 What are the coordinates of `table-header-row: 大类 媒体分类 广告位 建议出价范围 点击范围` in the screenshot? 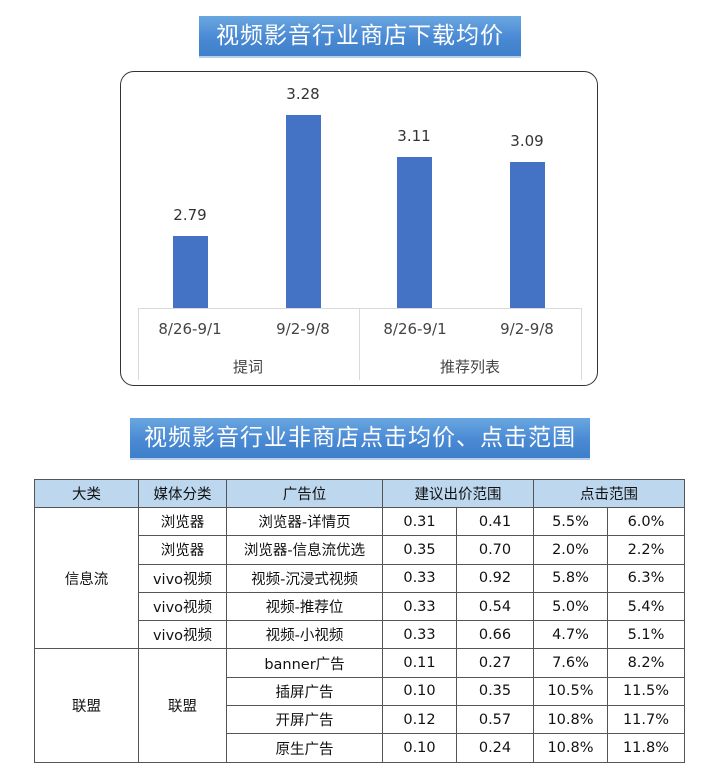 It's located at (359, 493).